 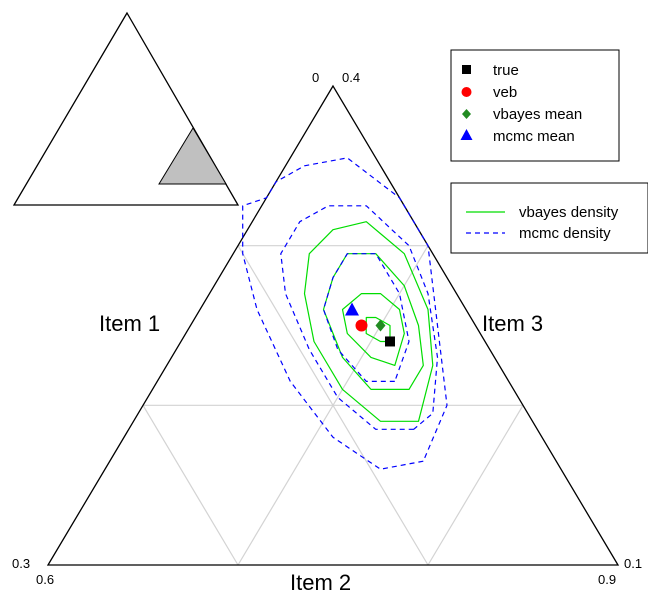 What do you see at coordinates (633, 563) in the screenshot?
I see `corner-right-label-1: 0.1` at bounding box center [633, 563].